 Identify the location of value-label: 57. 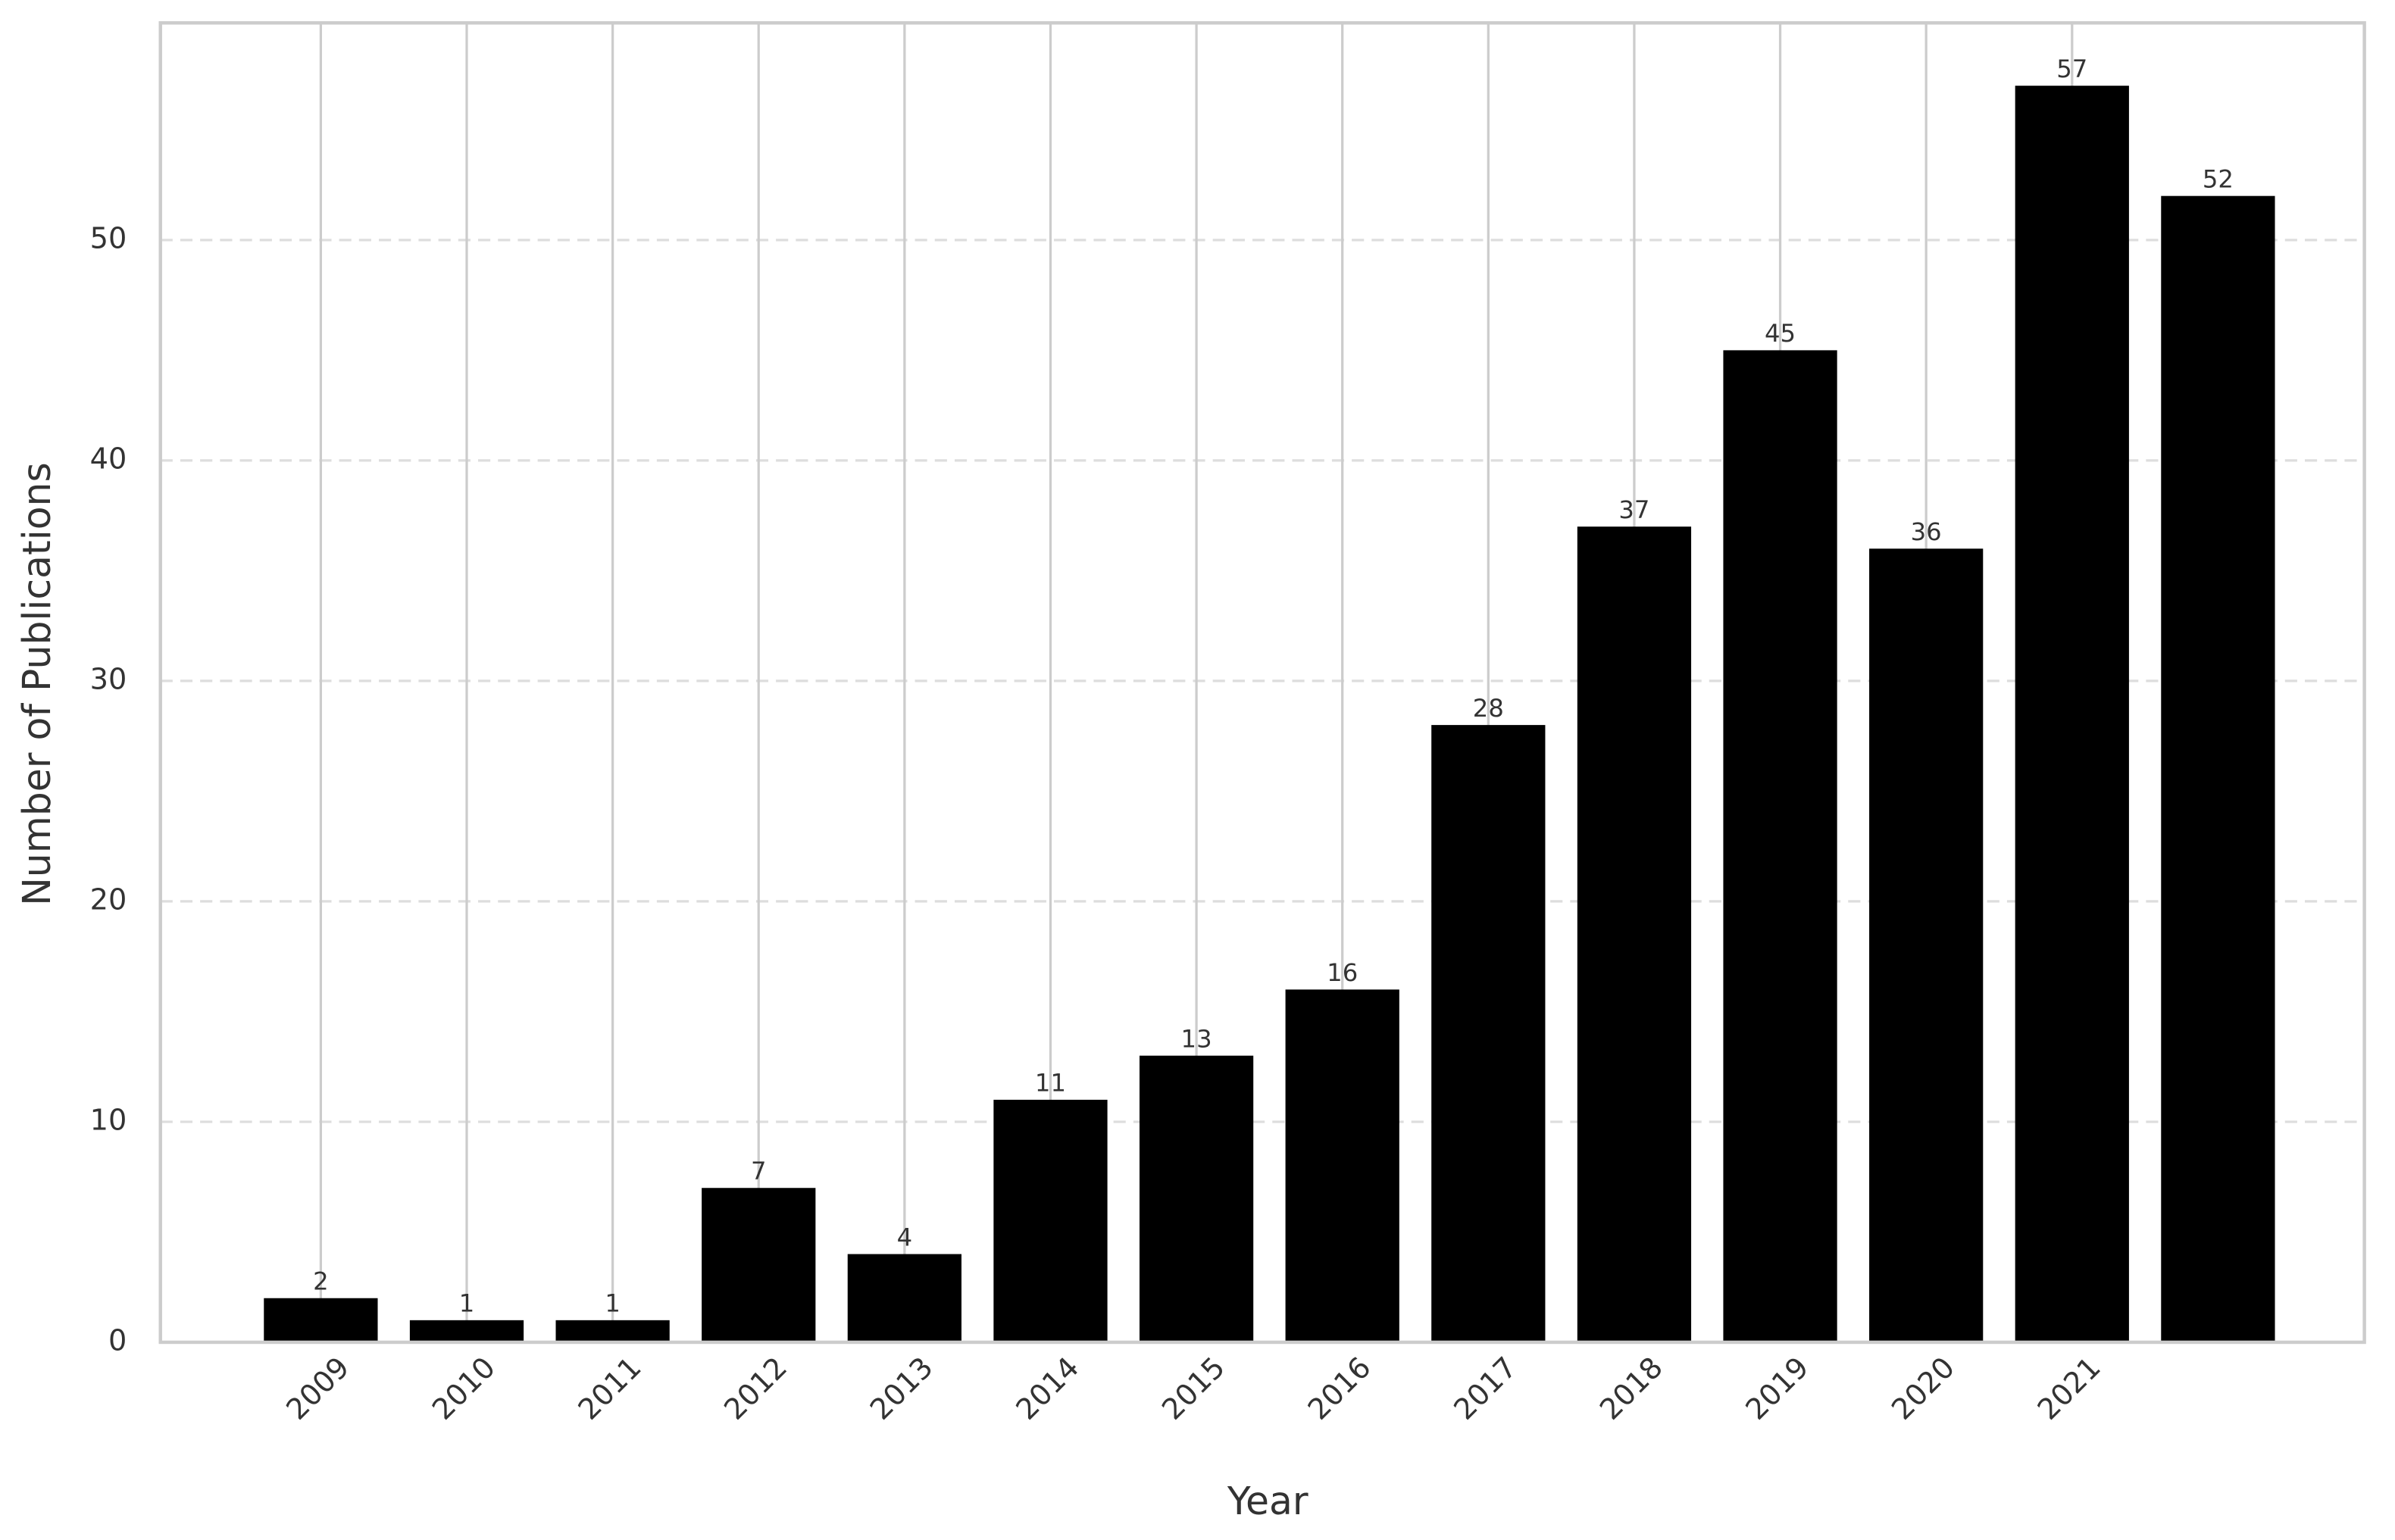
(2072, 69).